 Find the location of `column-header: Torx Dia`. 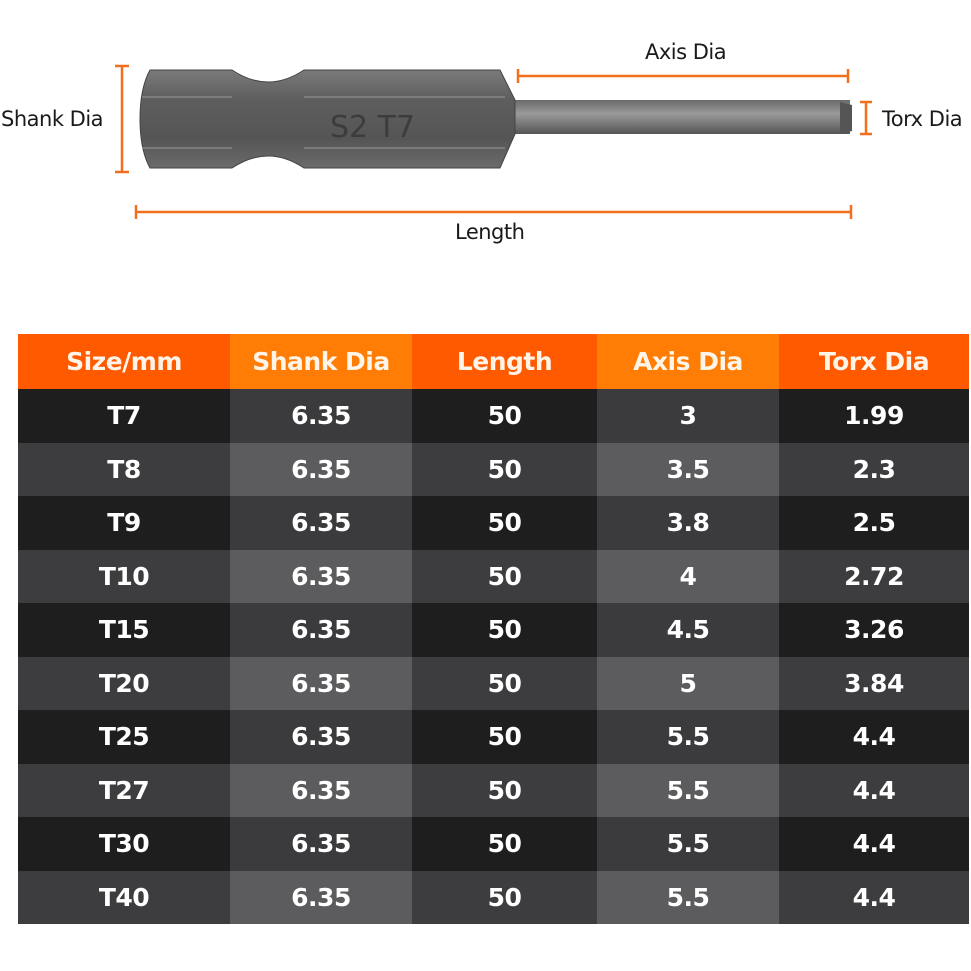

column-header: Torx Dia is located at coordinates (874, 361).